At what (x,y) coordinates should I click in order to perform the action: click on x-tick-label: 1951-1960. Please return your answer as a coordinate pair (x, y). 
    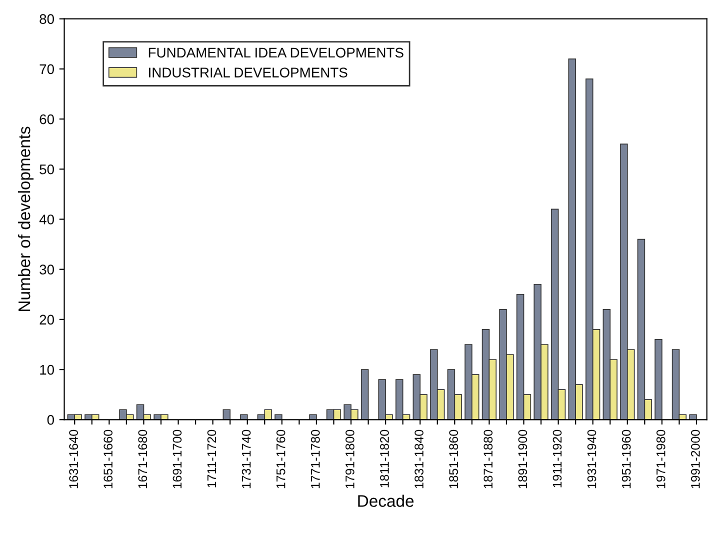
    Looking at the image, I should click on (626, 459).